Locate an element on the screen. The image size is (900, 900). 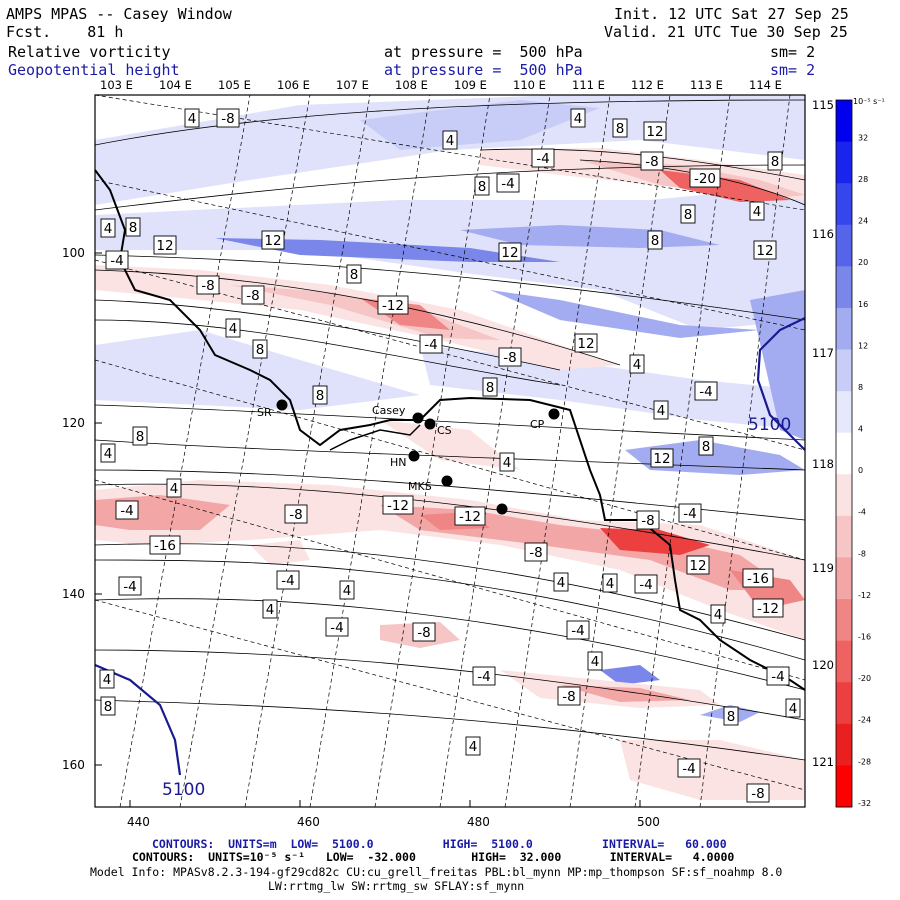
colorbar-label: -24 is located at coordinates (864, 720).